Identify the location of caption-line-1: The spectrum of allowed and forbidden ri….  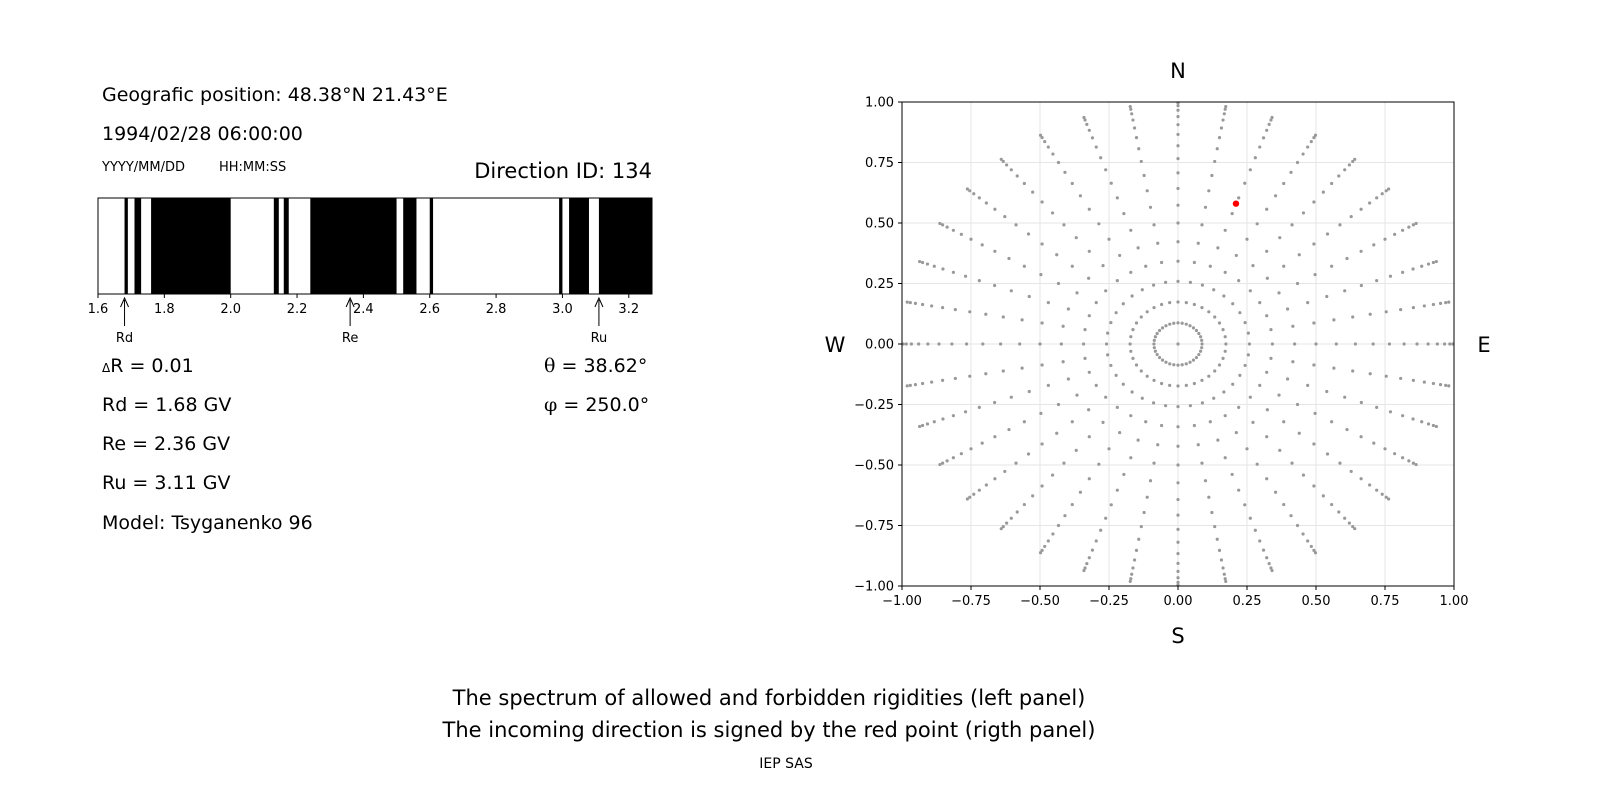
(769, 698).